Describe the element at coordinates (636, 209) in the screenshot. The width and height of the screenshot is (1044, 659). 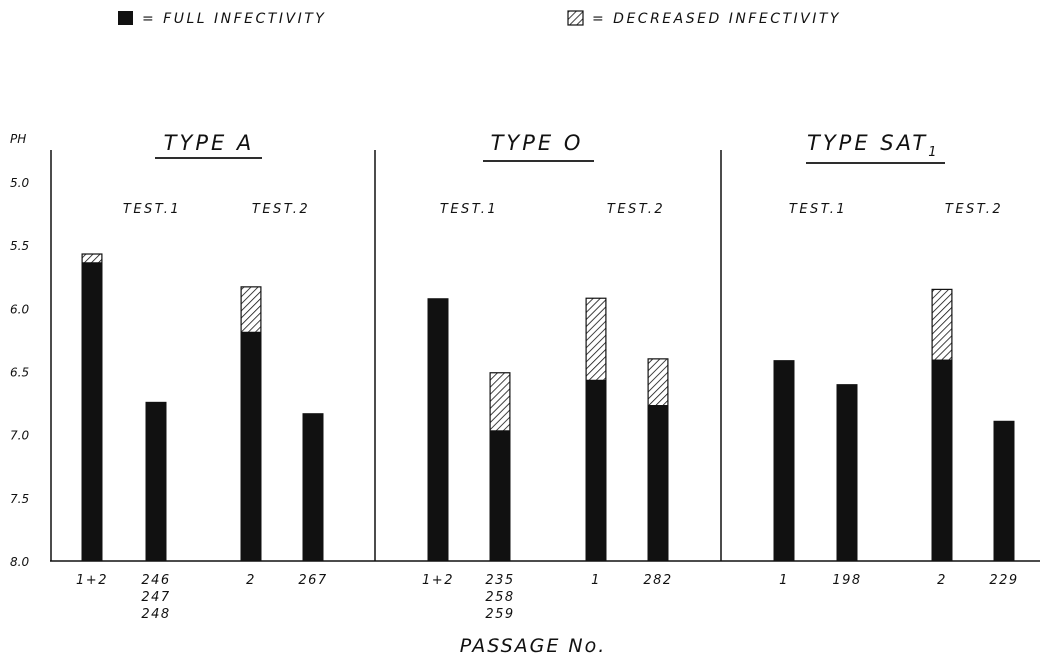
I see `test-label-o-2: TEST.2` at that location.